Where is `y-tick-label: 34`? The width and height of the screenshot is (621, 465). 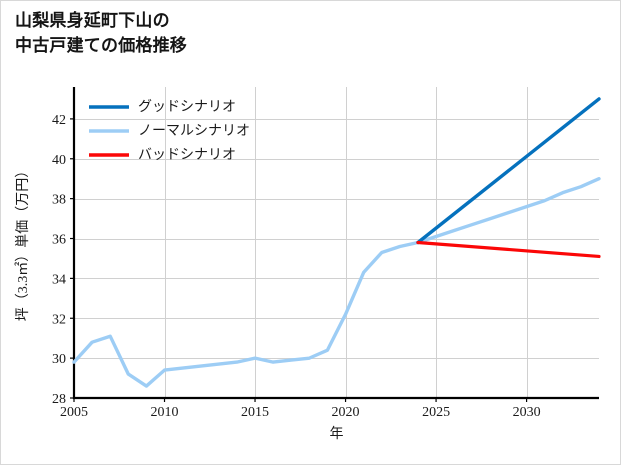 y-tick-label: 34 is located at coordinates (59, 279).